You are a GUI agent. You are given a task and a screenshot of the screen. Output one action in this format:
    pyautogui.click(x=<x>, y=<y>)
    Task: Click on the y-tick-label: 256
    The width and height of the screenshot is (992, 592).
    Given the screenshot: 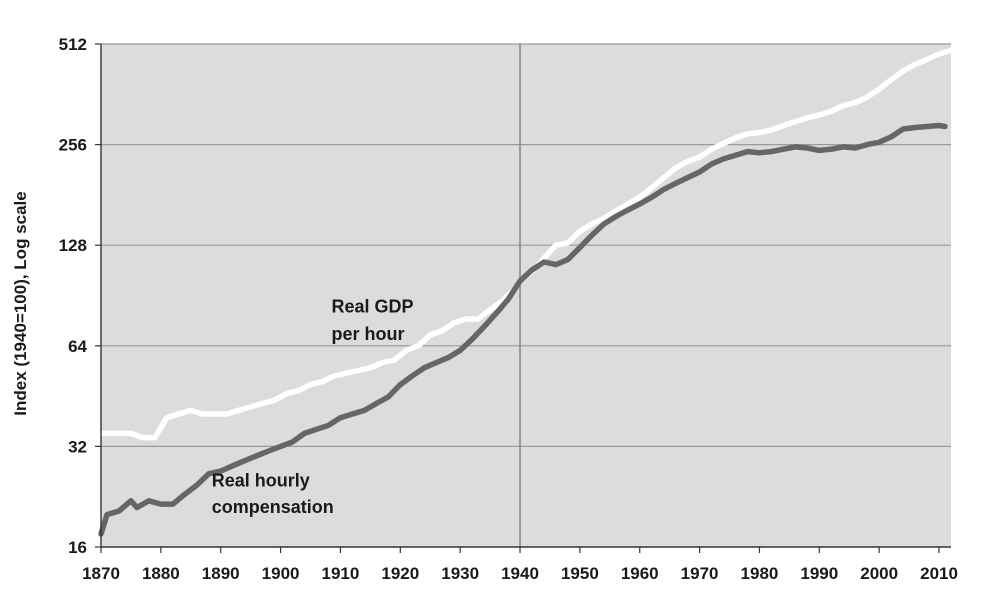 What is the action you would take?
    pyautogui.click(x=73, y=145)
    